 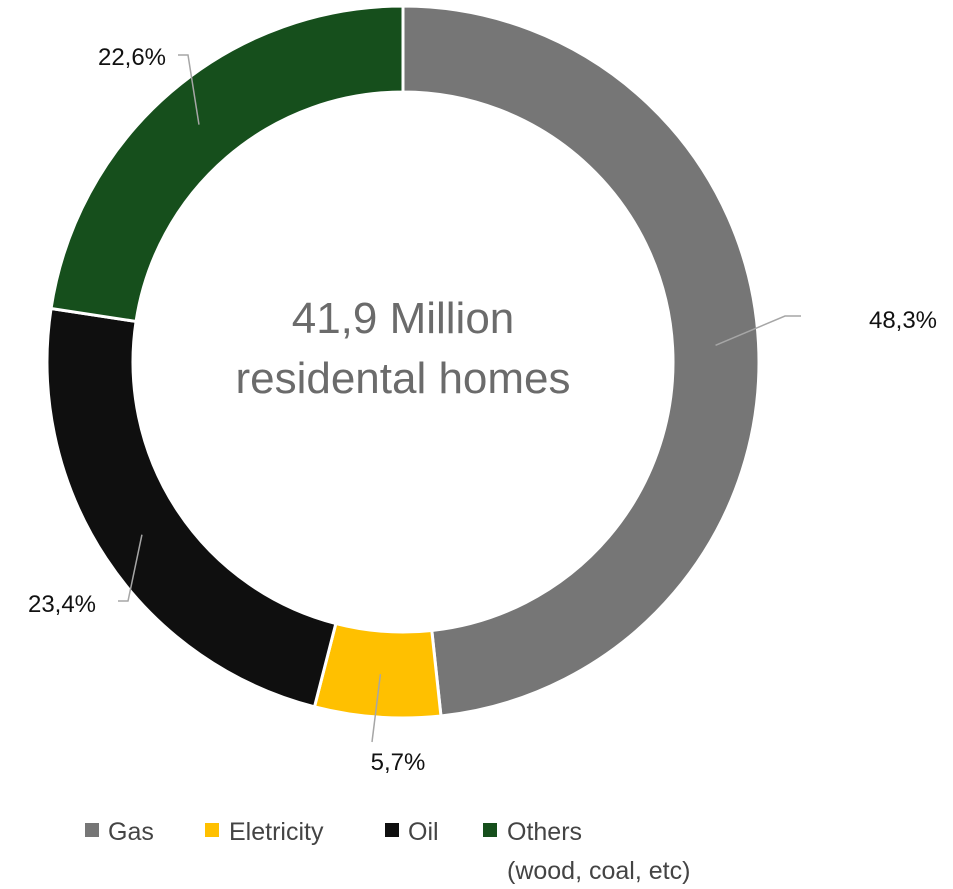 What do you see at coordinates (131, 832) in the screenshot?
I see `legend-label-gas: Gas` at bounding box center [131, 832].